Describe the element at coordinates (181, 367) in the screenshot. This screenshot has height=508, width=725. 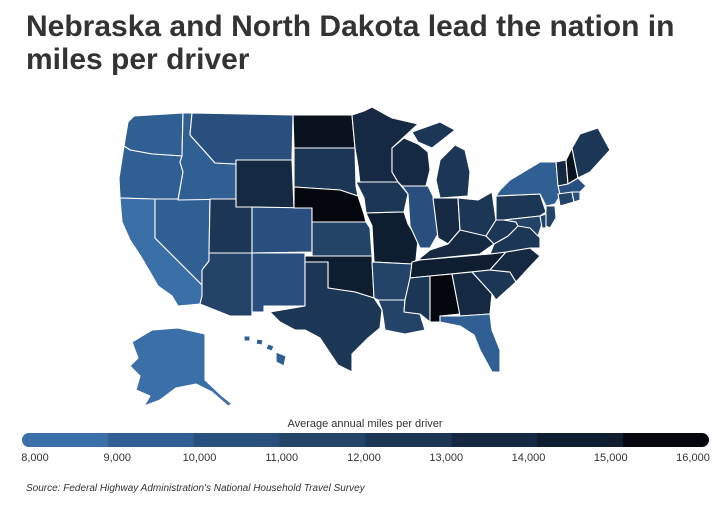
I see `state-ak` at that location.